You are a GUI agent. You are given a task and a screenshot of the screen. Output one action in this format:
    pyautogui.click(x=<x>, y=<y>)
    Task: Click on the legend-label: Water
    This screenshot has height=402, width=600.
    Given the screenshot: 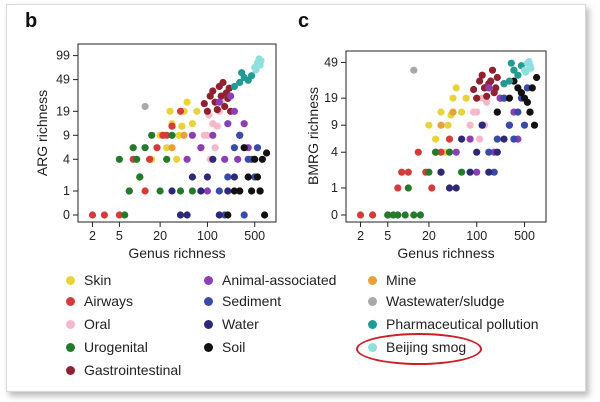 What is the action you would take?
    pyautogui.click(x=240, y=324)
    